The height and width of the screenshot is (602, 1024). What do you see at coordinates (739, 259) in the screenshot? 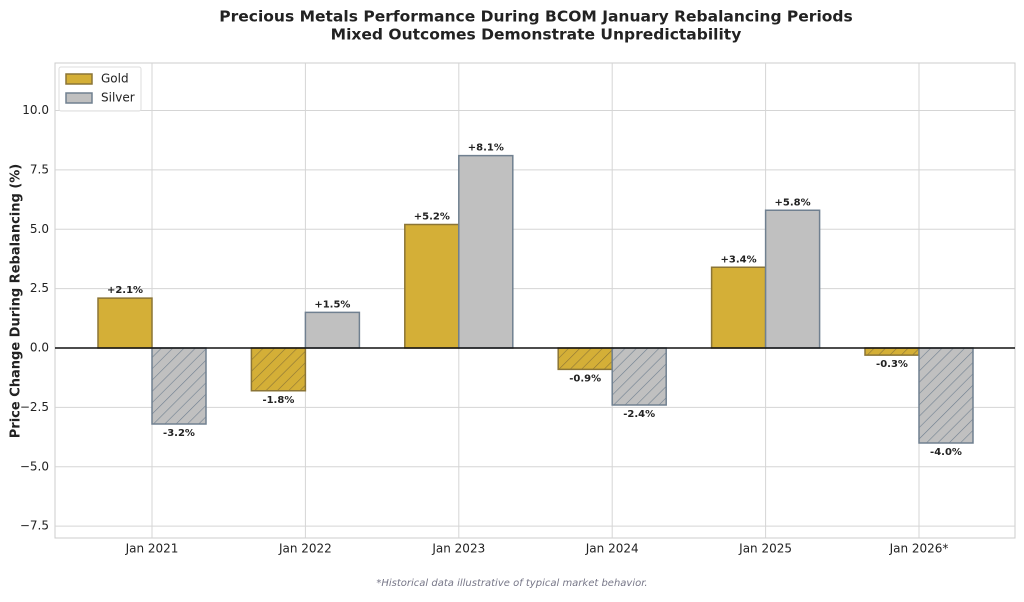
I see `value-label: +3.4%` at bounding box center [739, 259].